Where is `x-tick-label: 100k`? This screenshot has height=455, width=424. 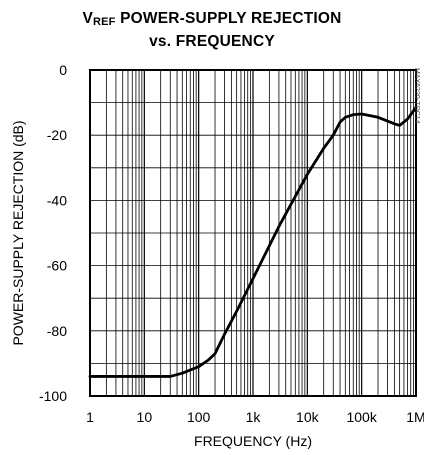 x-tick-label: 100k is located at coordinates (361, 417).